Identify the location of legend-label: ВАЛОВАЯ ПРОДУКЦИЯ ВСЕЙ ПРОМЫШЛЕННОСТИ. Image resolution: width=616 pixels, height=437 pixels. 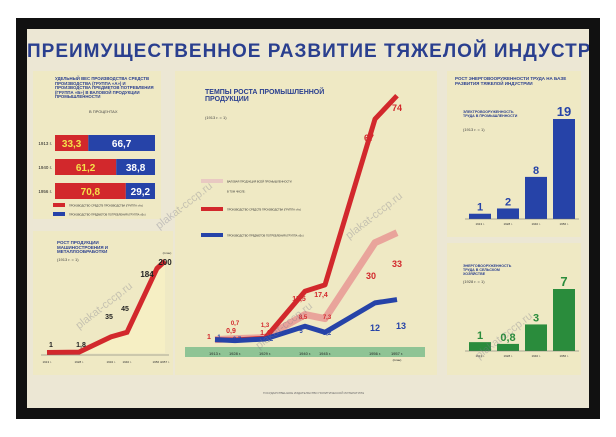
(259, 182).